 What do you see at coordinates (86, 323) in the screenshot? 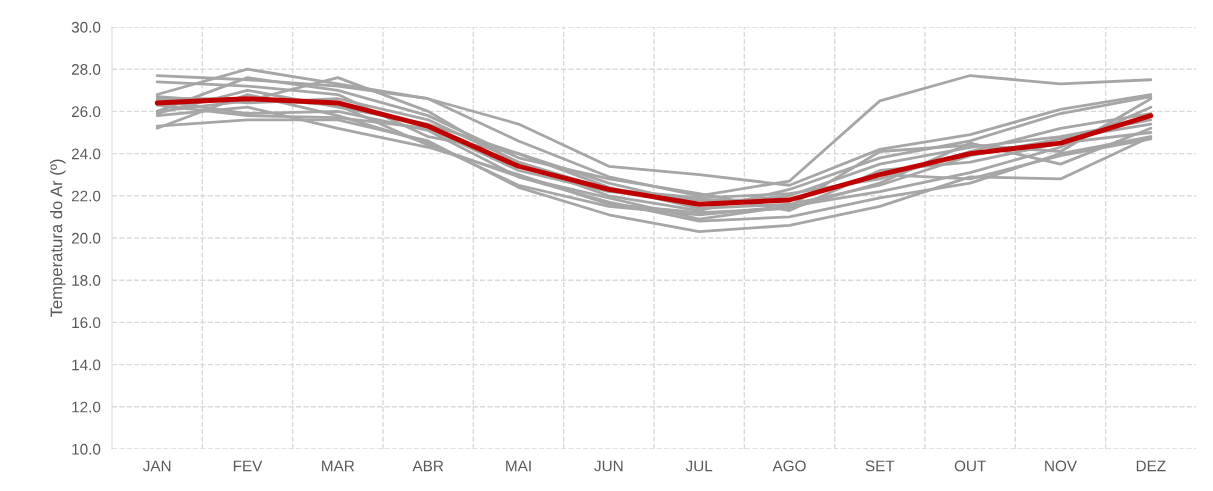
I see `y-tick-label: 16.0` at bounding box center [86, 323].